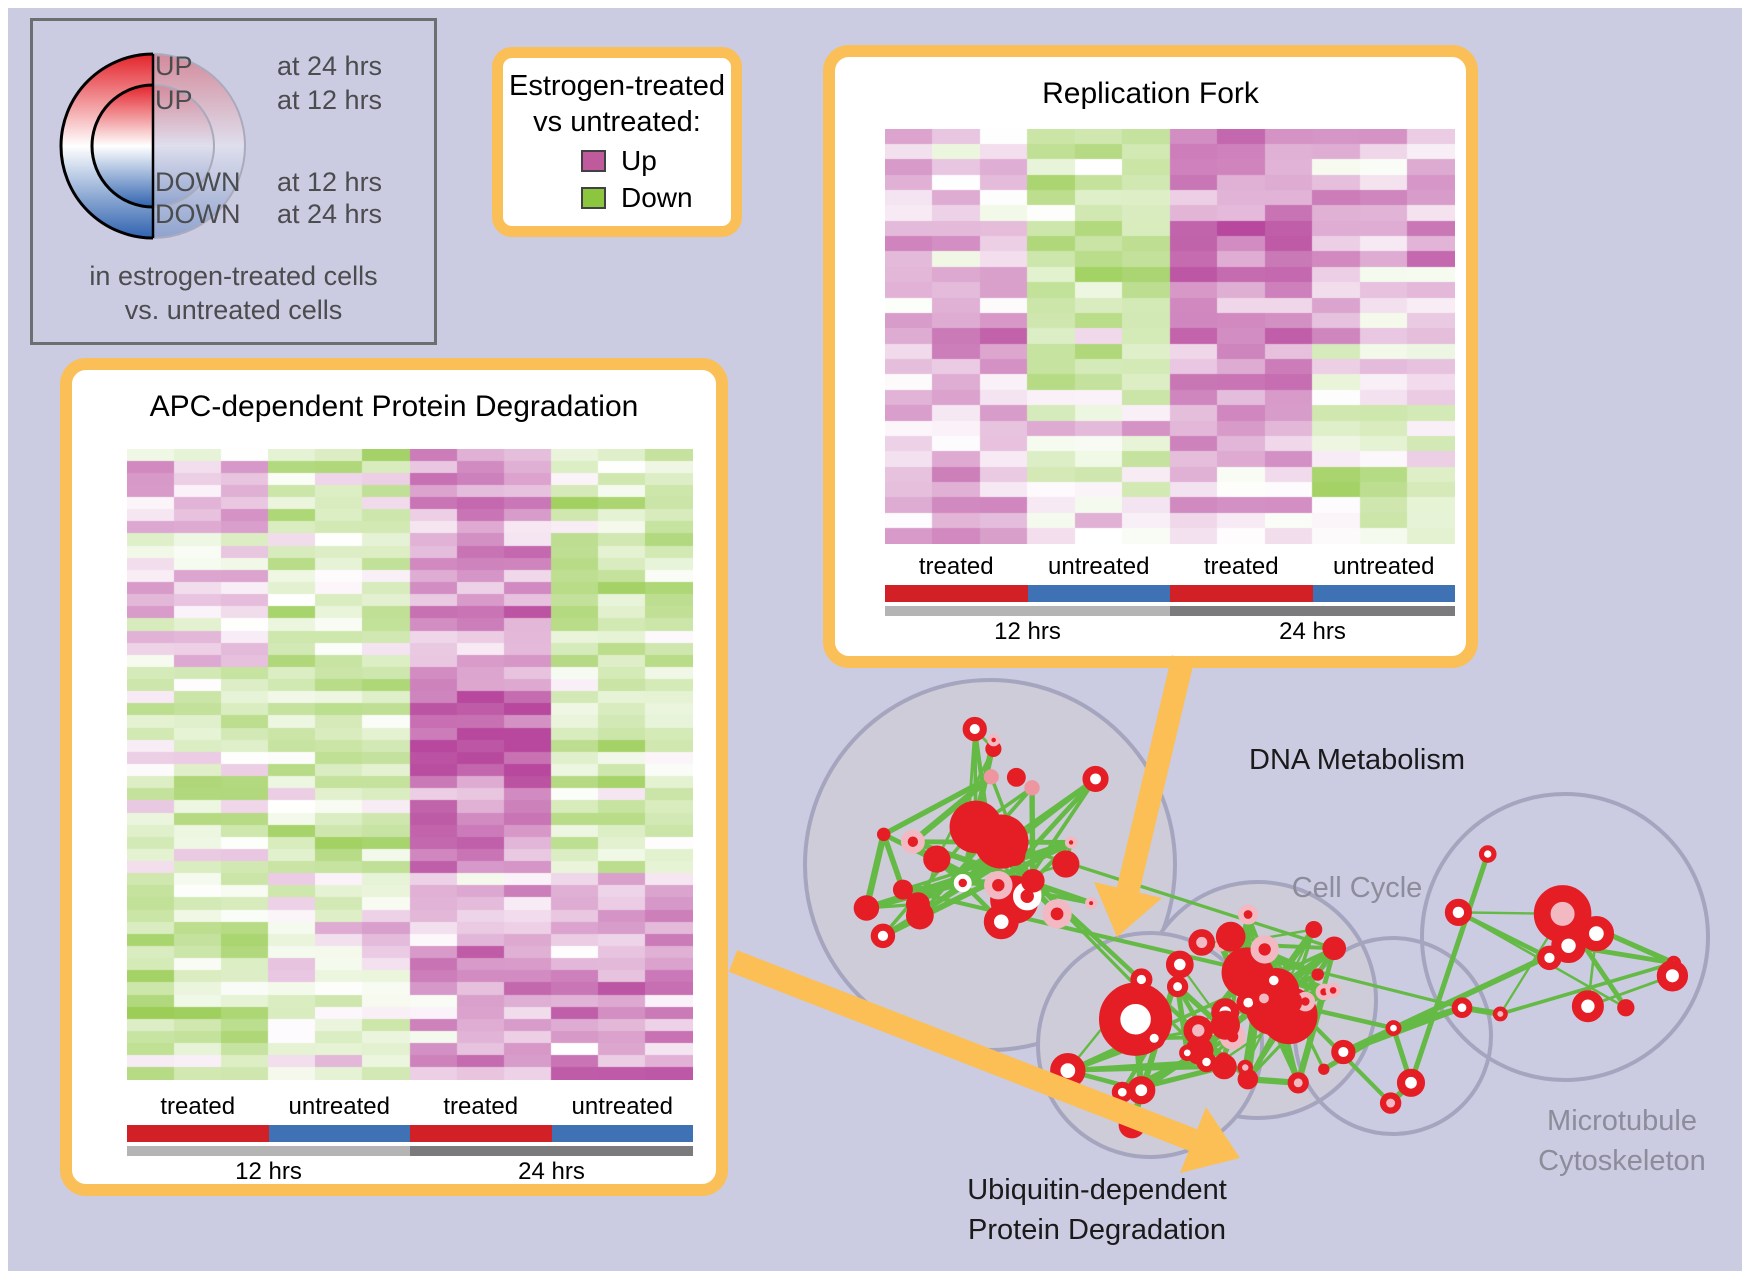 The height and width of the screenshot is (1279, 1750). I want to click on cluster-label-microtubule-cytoskeleton: Microtubule Cytoskeleton, so click(1622, 1141).